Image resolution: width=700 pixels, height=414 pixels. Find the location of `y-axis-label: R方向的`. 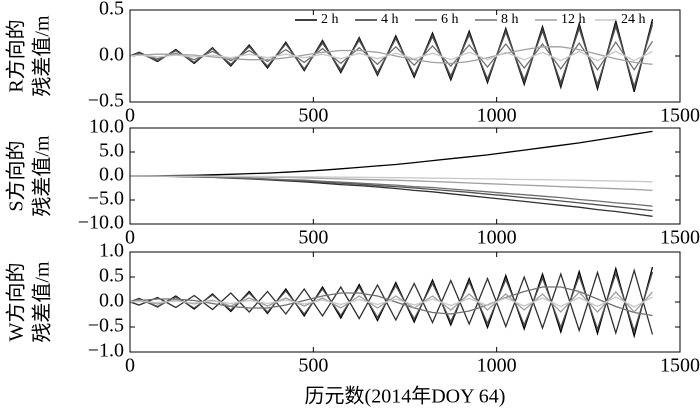

y-axis-label: R方向的 is located at coordinates (16, 55).